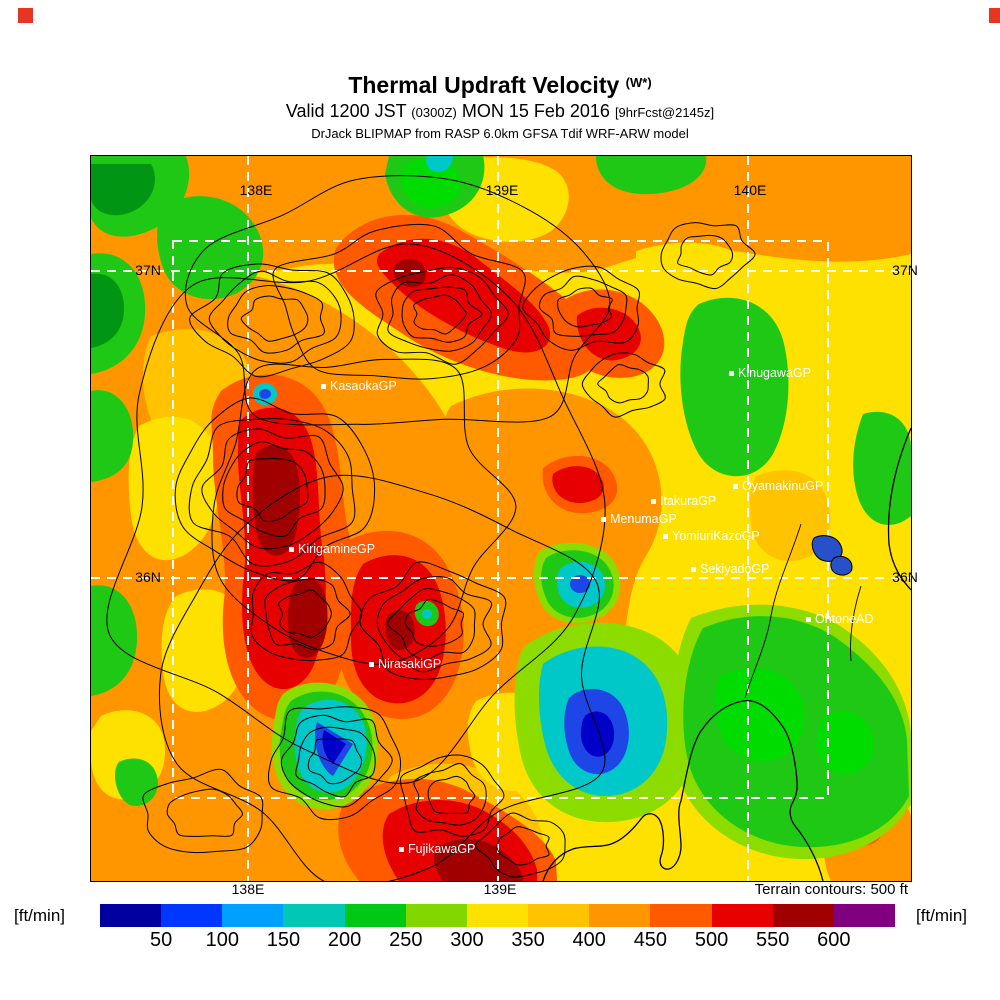 The width and height of the screenshot is (1000, 1000). What do you see at coordinates (40, 915) in the screenshot?
I see `colorbar-unit-left: [ft/min]` at bounding box center [40, 915].